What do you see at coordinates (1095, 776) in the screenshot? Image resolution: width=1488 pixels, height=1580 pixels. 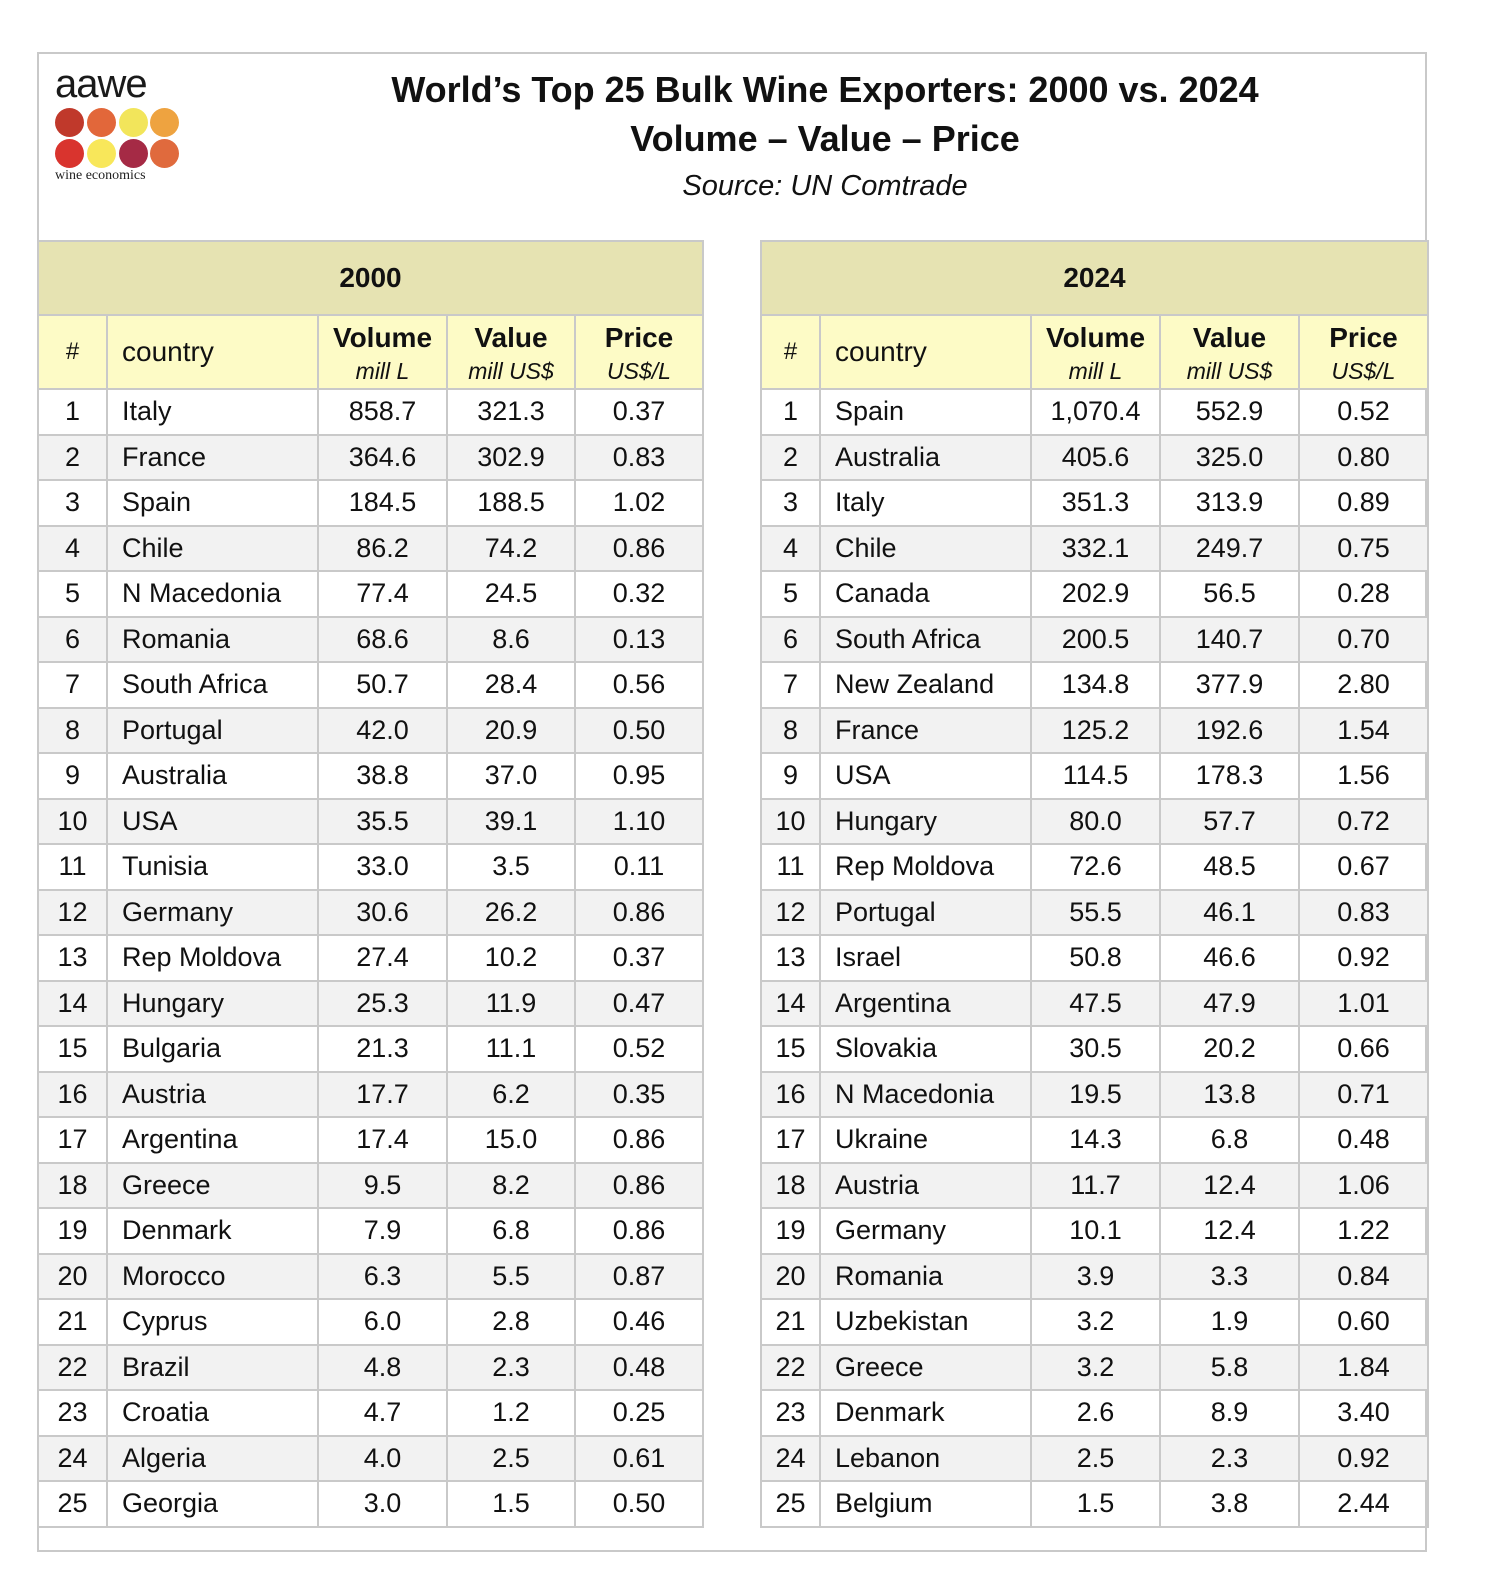 I see `volume-cell: 114.5` at bounding box center [1095, 776].